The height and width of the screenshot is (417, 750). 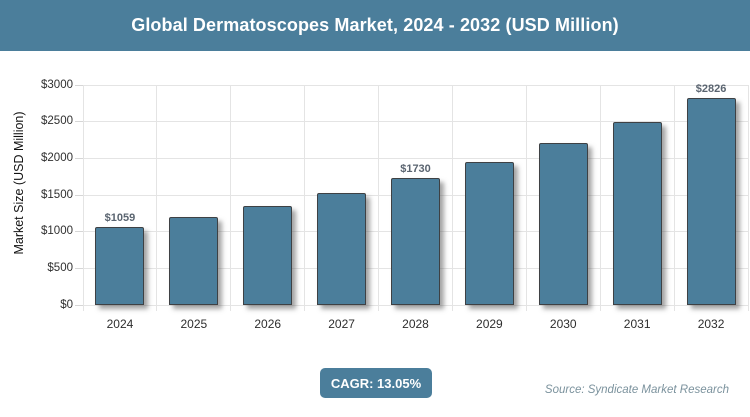 What do you see at coordinates (120, 218) in the screenshot?
I see `bar-value-label: $1059` at bounding box center [120, 218].